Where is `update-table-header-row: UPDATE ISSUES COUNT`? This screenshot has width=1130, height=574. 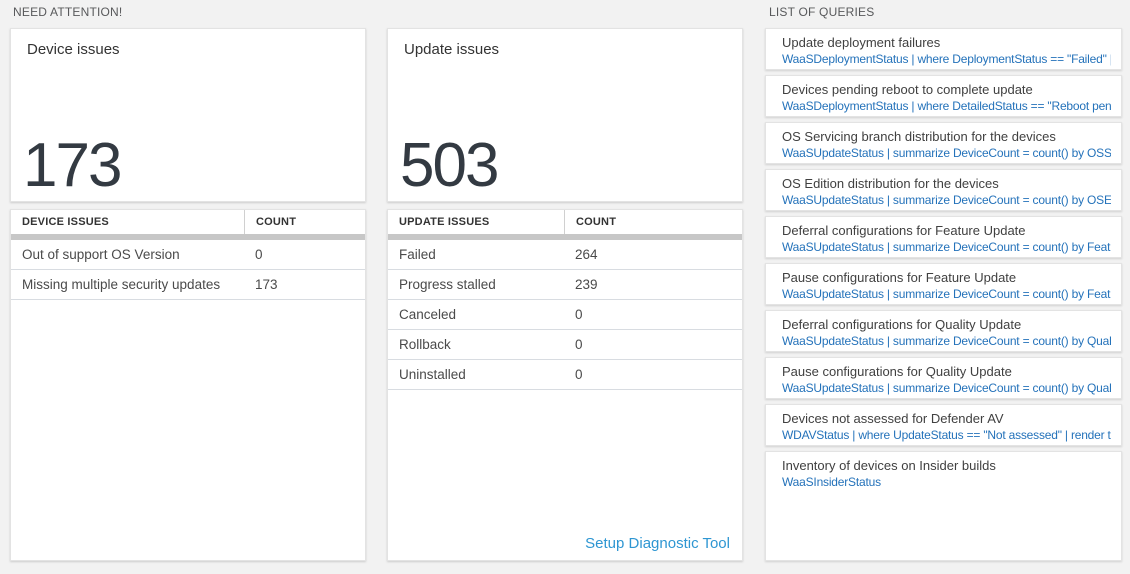 update-table-header-row: UPDATE ISSUES COUNT is located at coordinates (565, 222).